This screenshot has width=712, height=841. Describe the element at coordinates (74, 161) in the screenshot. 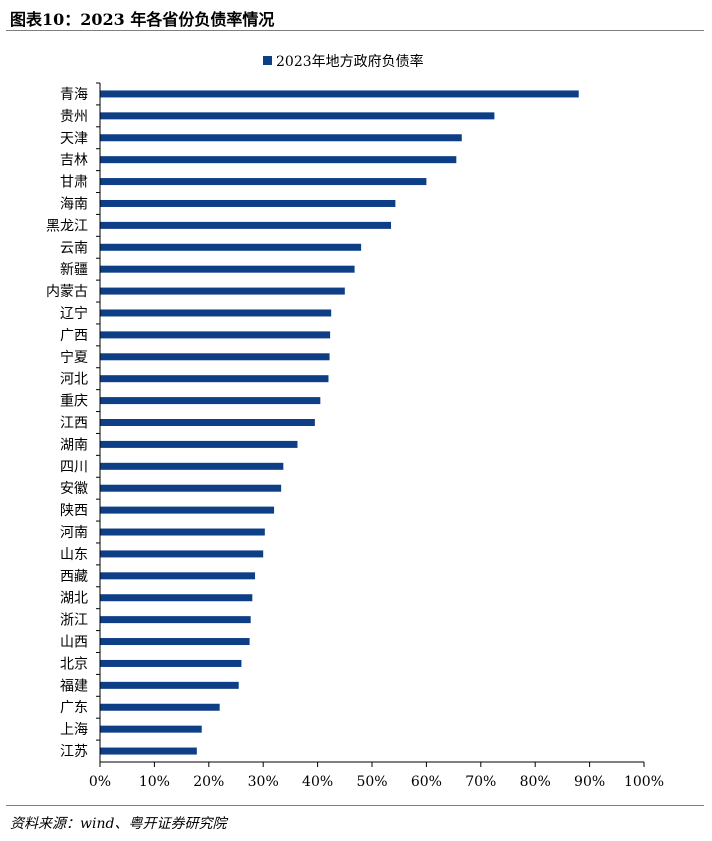

I see `y-tick-label: 吉林` at that location.